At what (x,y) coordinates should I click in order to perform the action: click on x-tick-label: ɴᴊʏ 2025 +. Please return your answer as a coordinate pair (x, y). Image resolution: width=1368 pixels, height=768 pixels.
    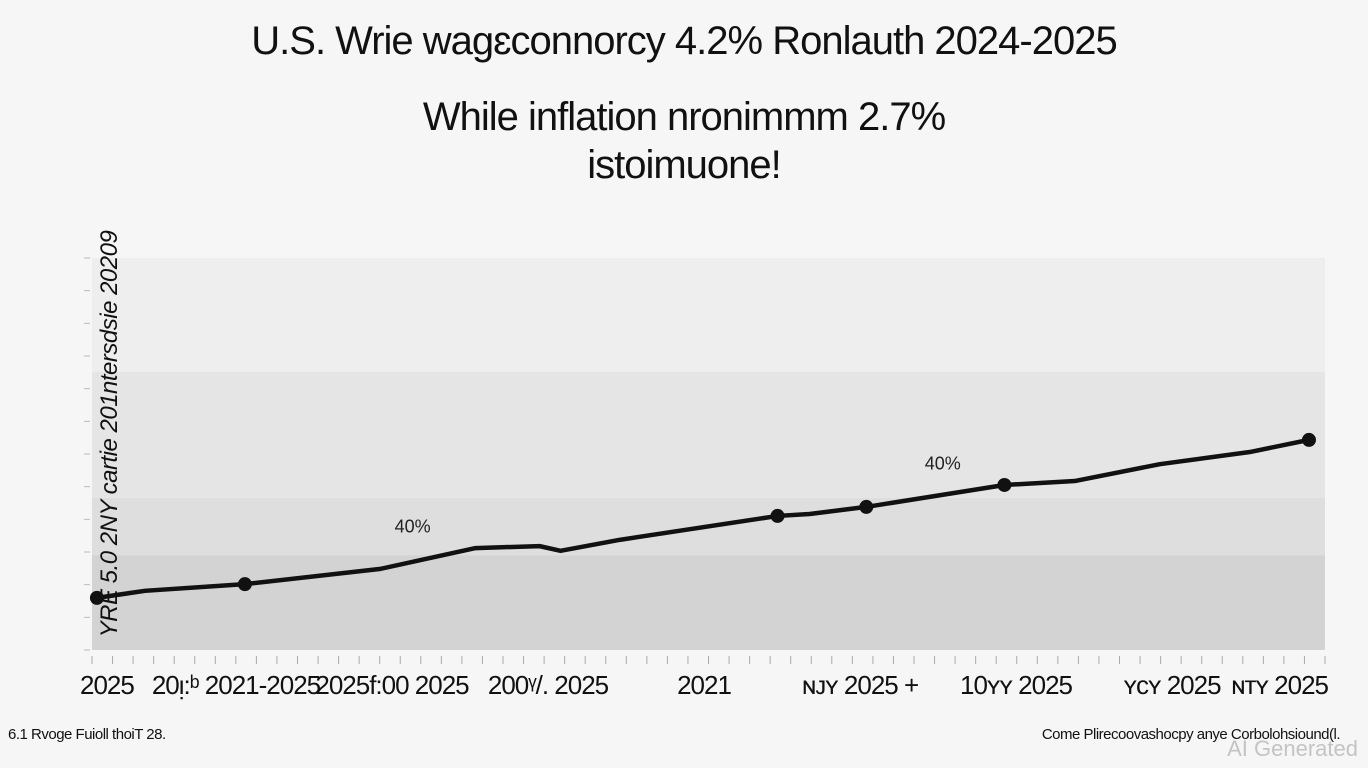
    Looking at the image, I should click on (860, 685).